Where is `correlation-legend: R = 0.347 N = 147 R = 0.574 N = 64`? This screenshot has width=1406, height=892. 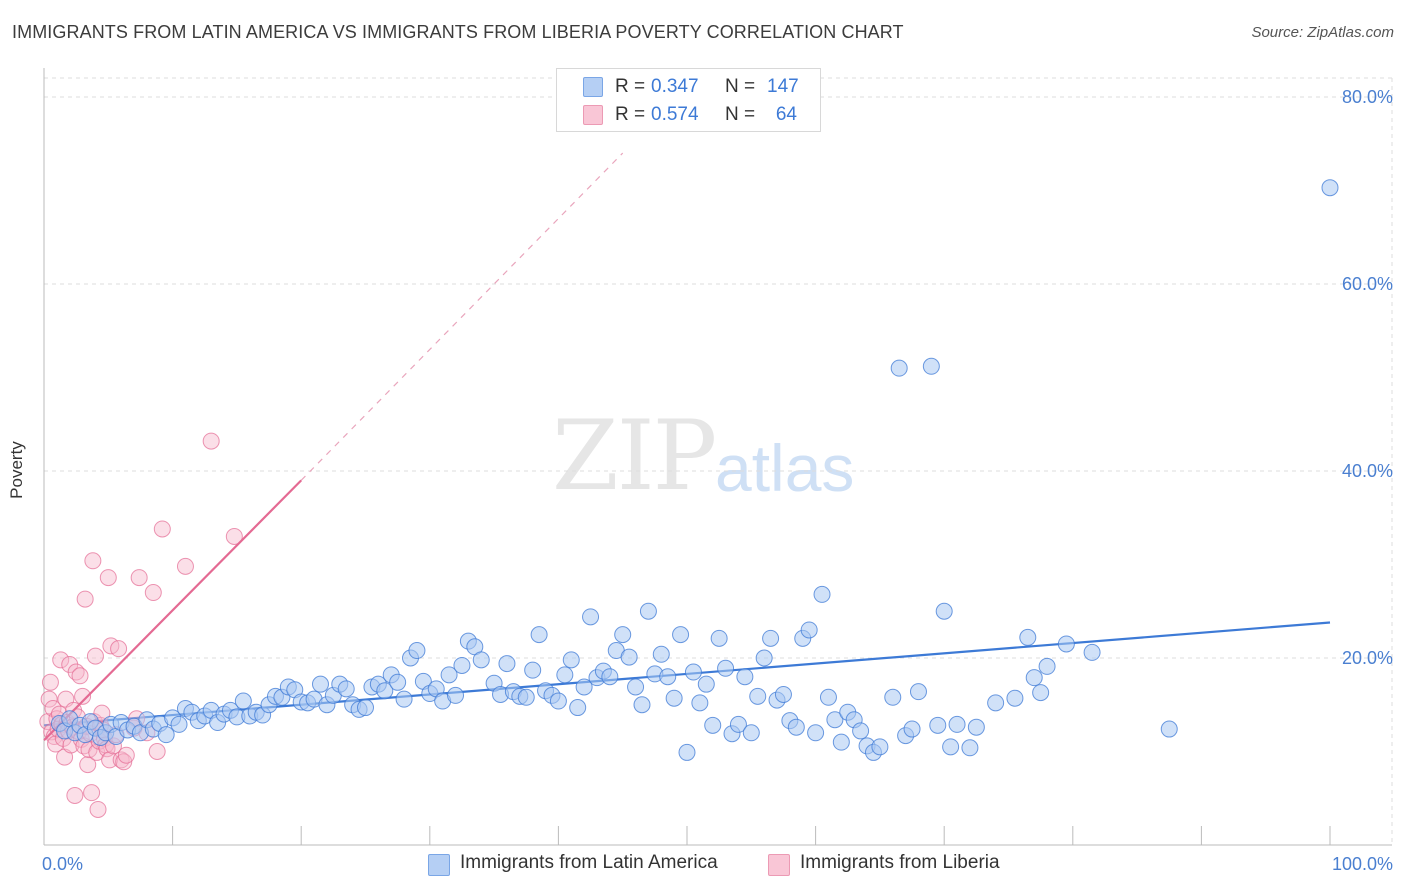 correlation-legend: R = 0.347 N = 147 R = 0.574 N = 64 is located at coordinates (688, 100).